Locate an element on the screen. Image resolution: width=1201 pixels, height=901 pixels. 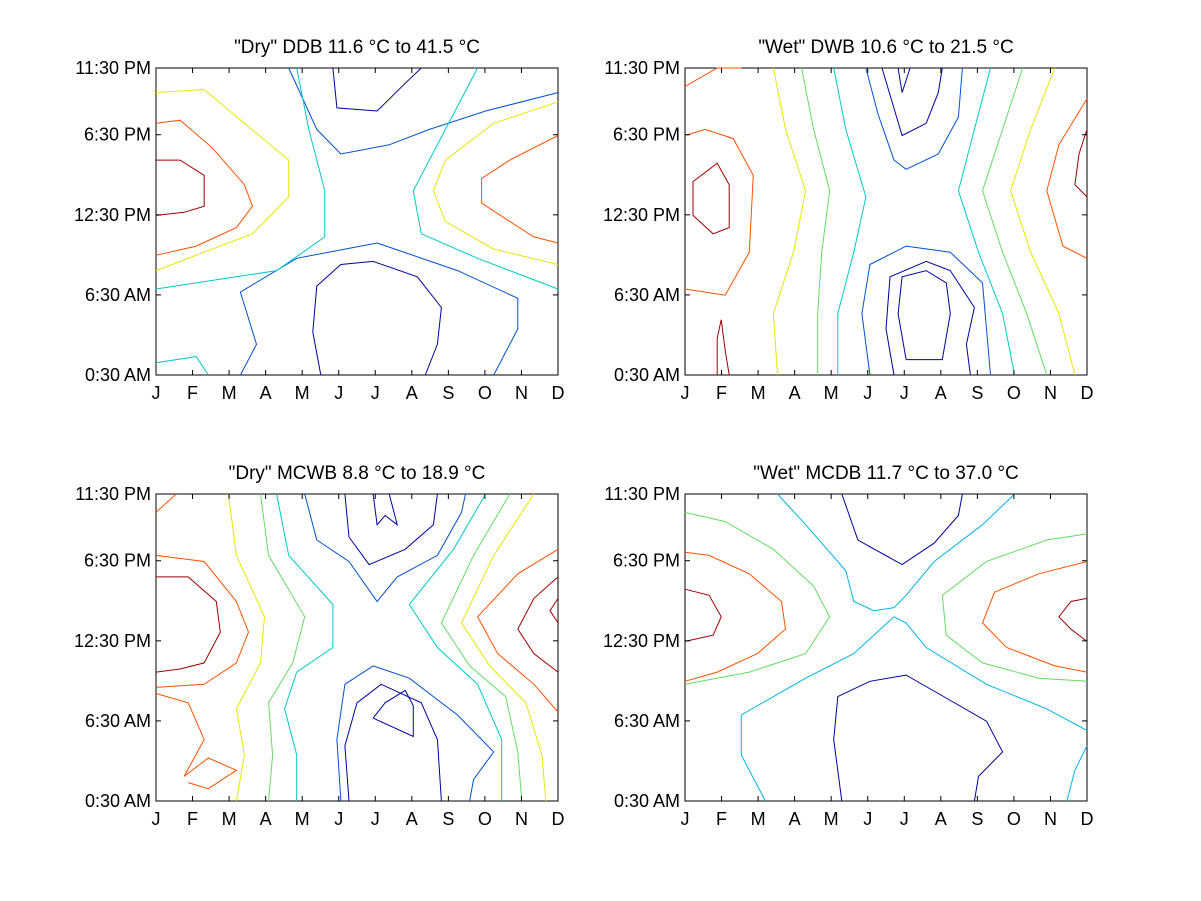
panel-title: "Wet" MCDB 11.7 °C to 37.0 °C is located at coordinates (886, 473).